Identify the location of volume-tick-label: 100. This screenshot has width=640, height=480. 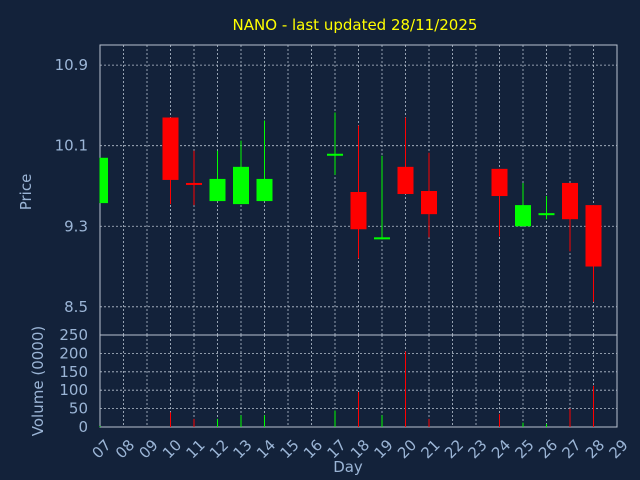
(73, 390).